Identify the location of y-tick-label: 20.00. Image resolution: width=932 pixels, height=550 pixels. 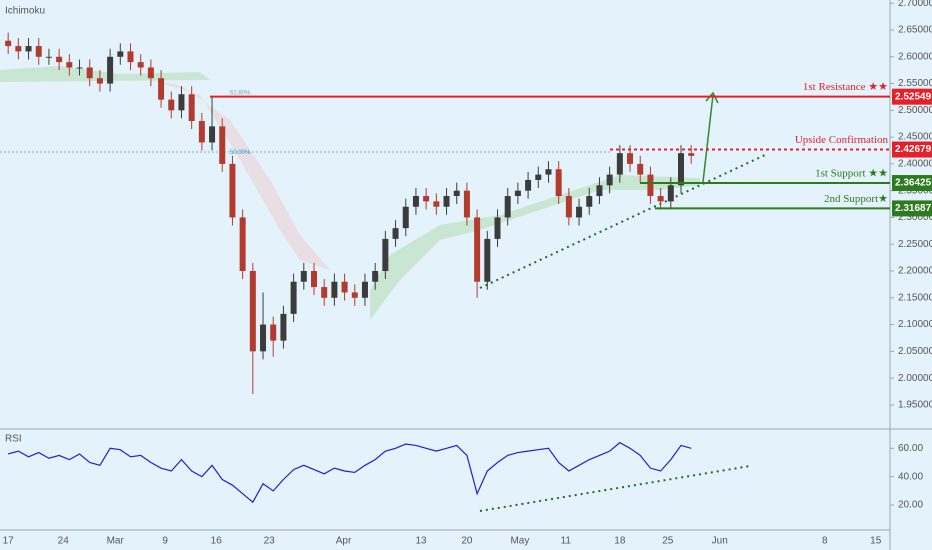
(910, 505).